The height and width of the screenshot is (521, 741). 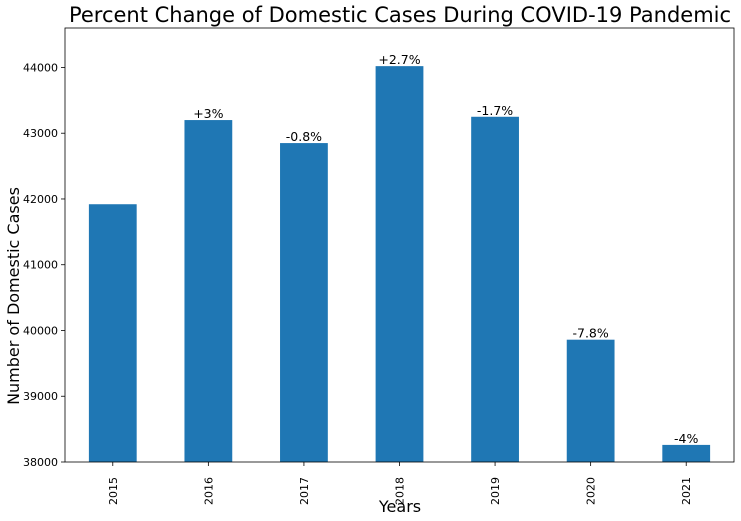 I want to click on x-ticks-group: 2015 2016 2017 2018 2019 2020 2021, so click(x=400, y=483).